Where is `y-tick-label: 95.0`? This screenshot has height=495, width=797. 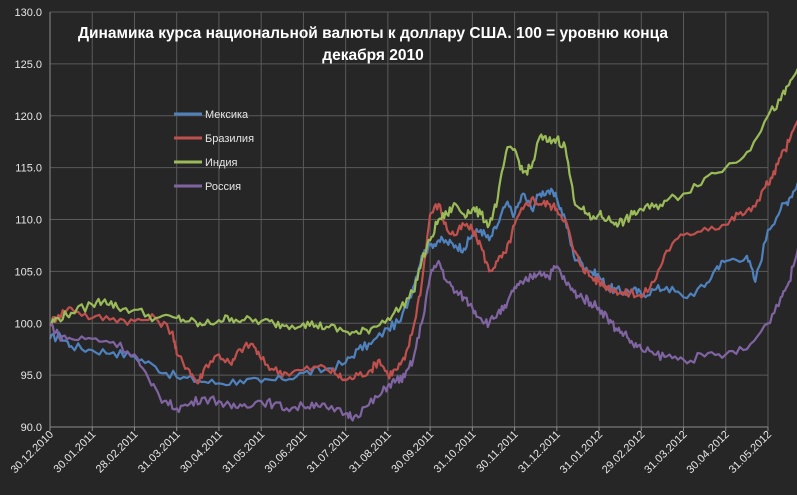
y-tick-label: 95.0 is located at coordinates (31, 376).